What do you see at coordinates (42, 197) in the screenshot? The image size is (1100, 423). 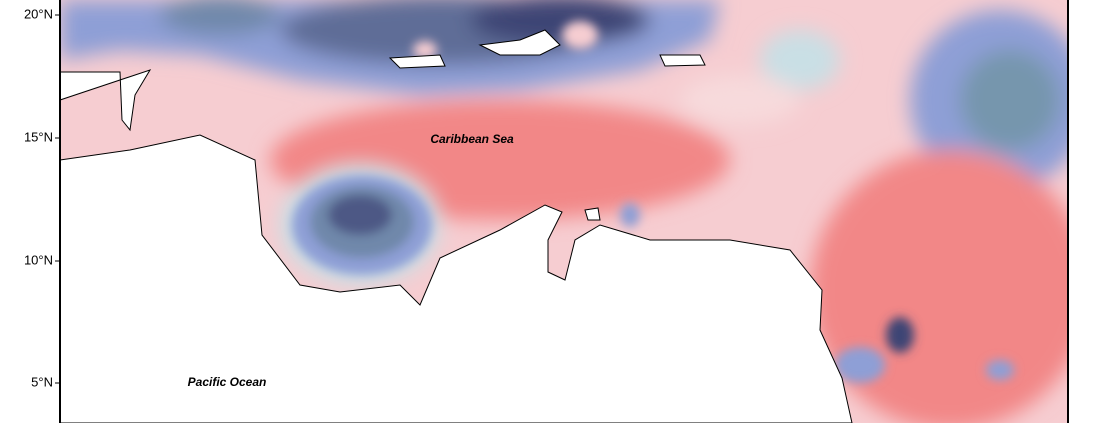 I see `y-axis: 20°N 15°N 10°N 5°N` at bounding box center [42, 197].